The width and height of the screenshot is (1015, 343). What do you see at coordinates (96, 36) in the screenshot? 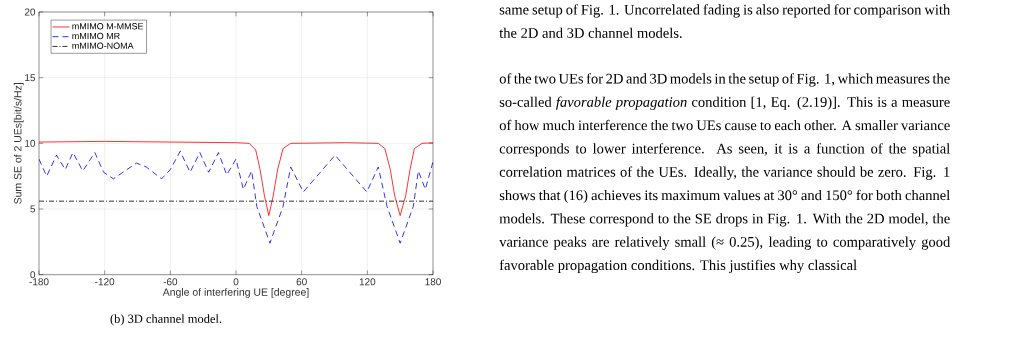
I see `legend-label: mMIMO MR` at bounding box center [96, 36].